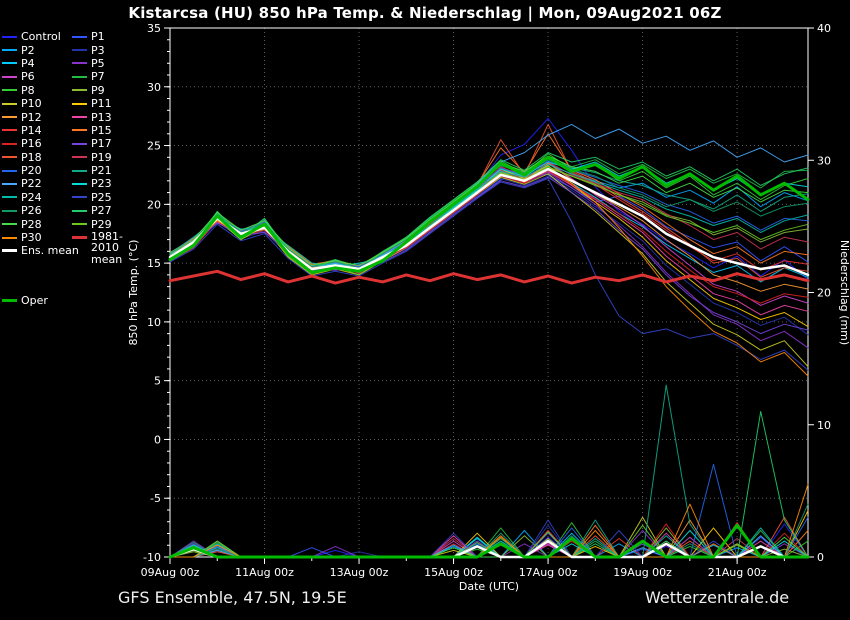  I want to click on legend-item-control: Control, so click(40, 36).